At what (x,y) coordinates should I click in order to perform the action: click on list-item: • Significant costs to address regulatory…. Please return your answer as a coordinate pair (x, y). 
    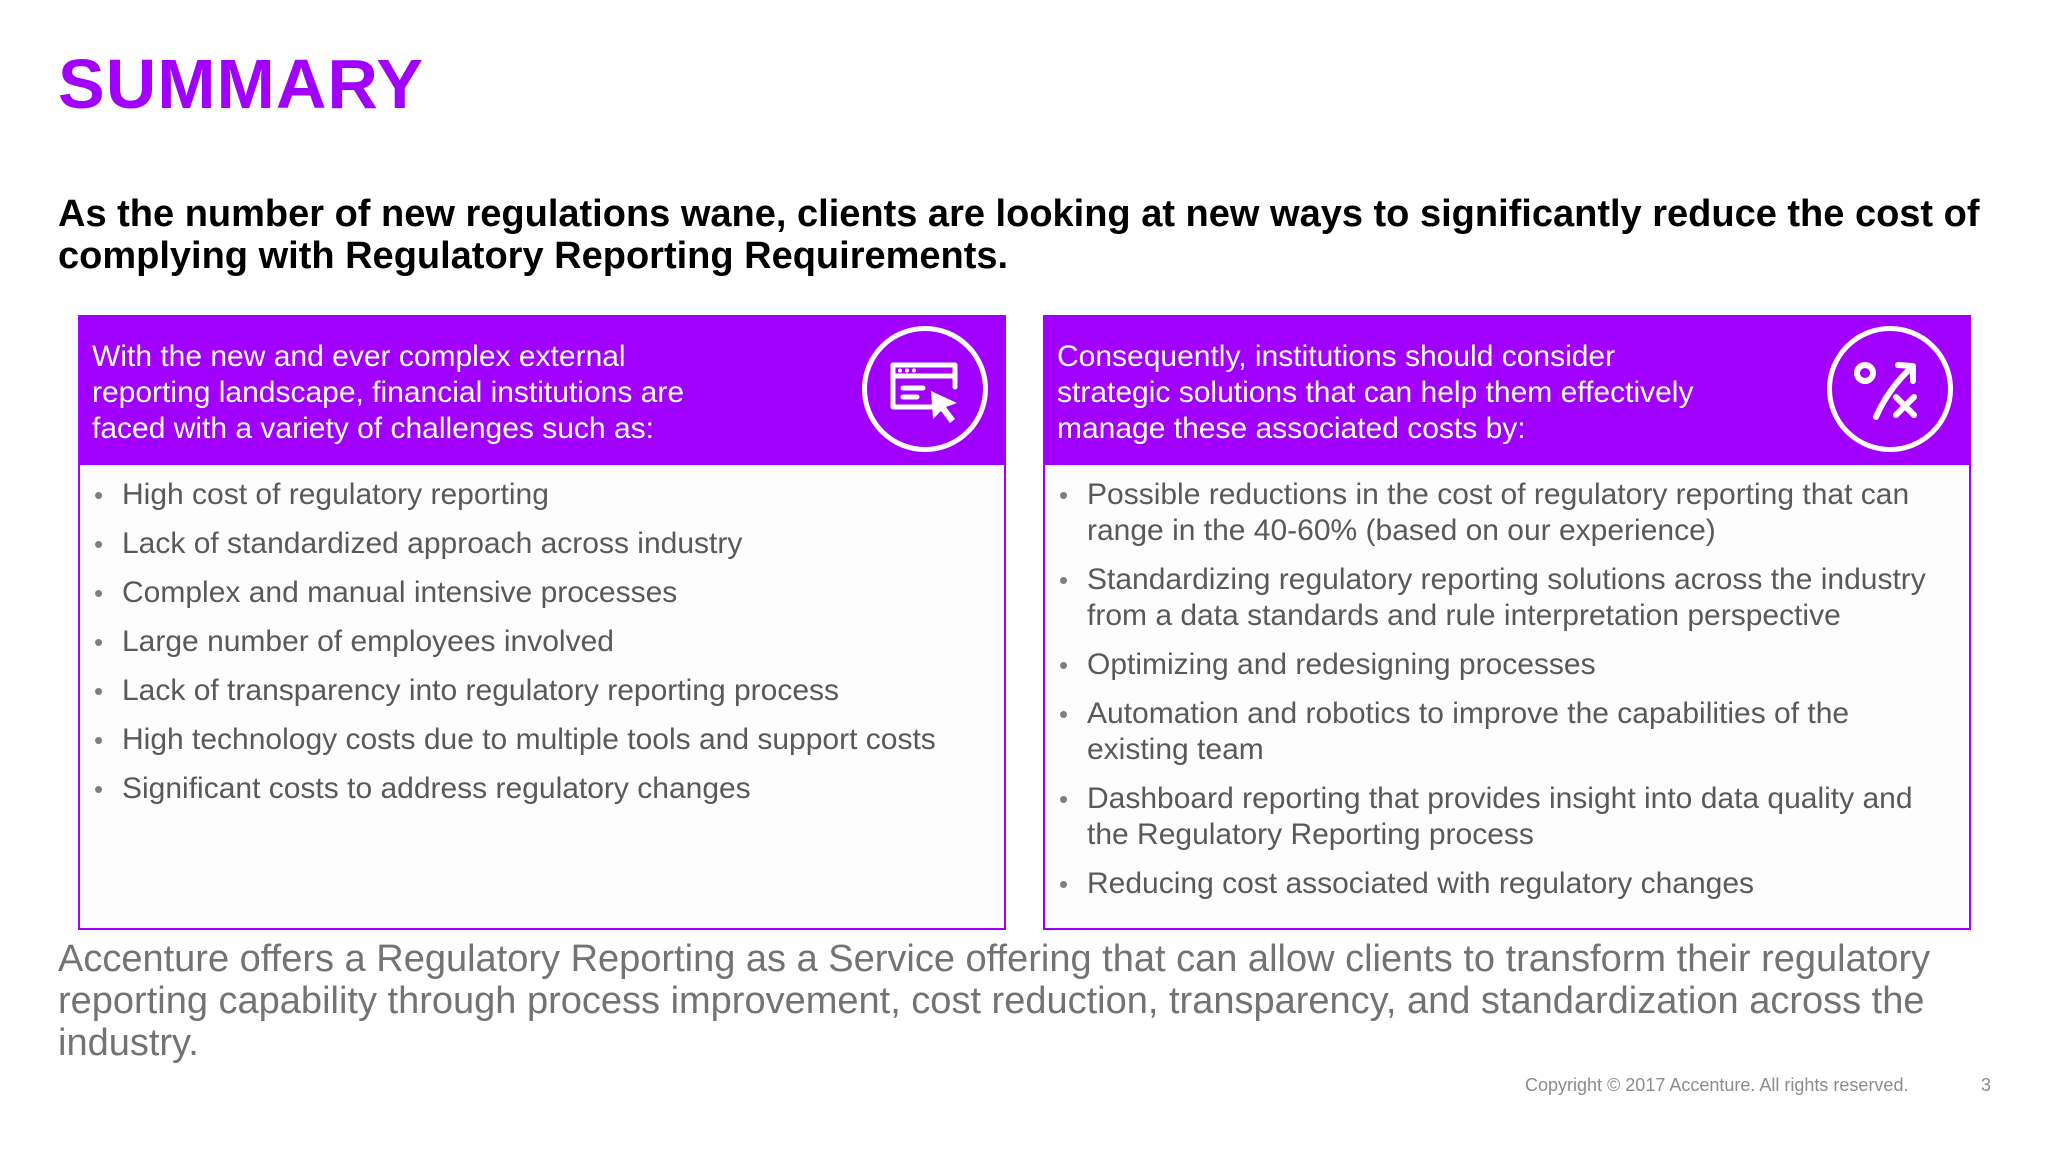
    Looking at the image, I should click on (422, 788).